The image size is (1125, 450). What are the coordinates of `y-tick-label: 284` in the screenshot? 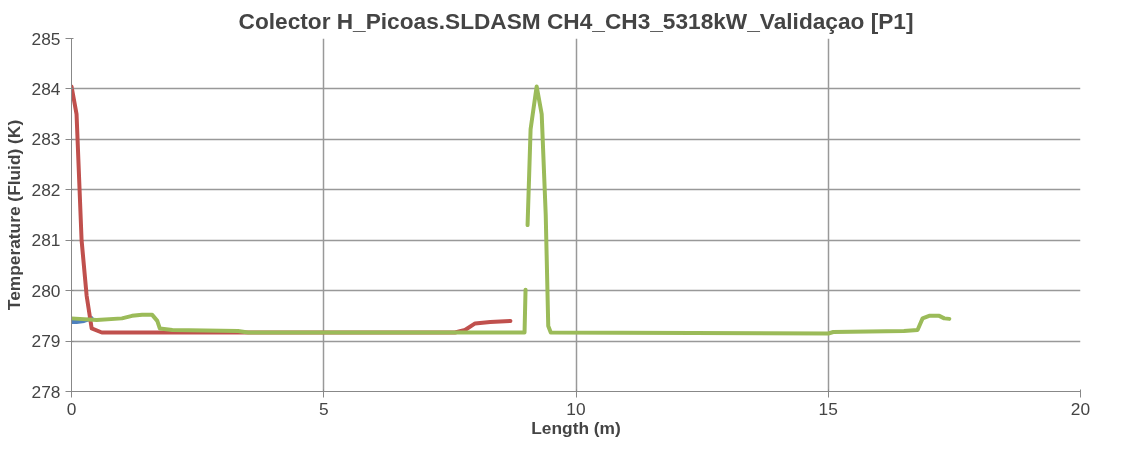 It's located at (46, 88).